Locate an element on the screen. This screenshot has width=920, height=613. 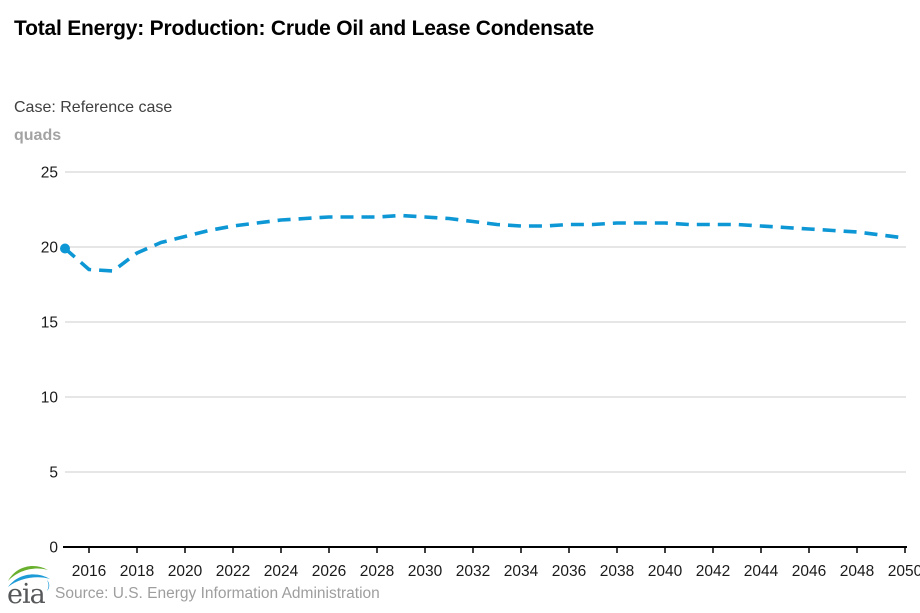
y-tick-label: 20 is located at coordinates (50, 248).